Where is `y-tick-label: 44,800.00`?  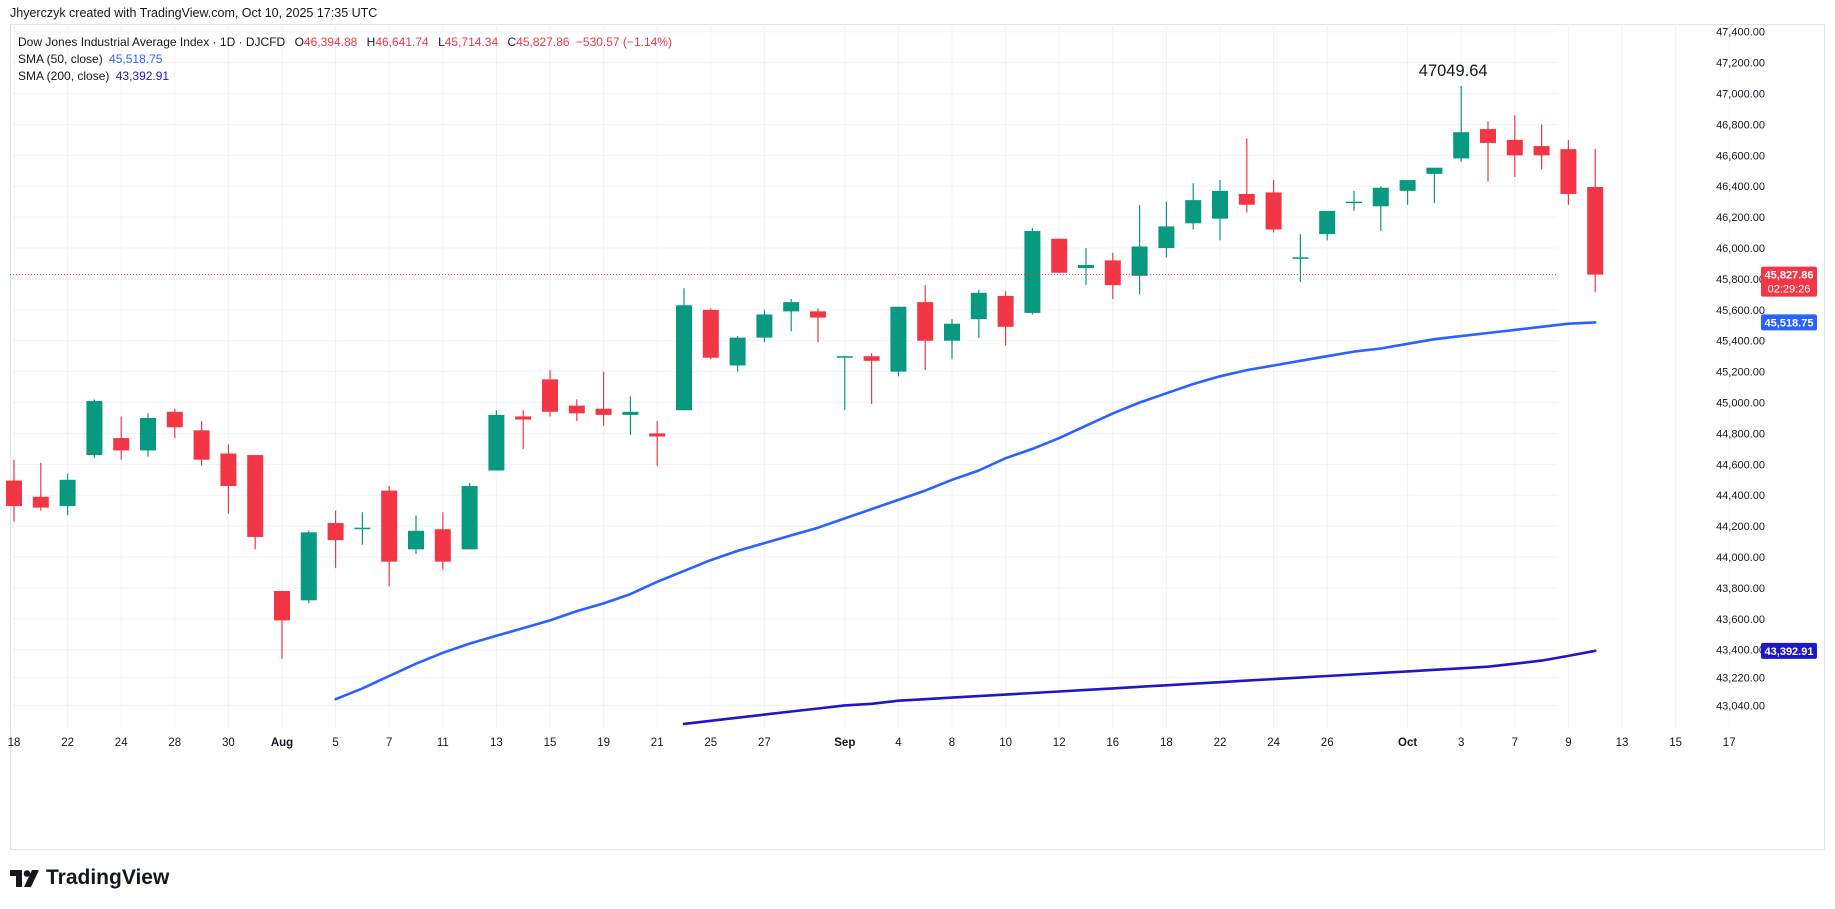
y-tick-label: 44,800.00 is located at coordinates (1740, 434).